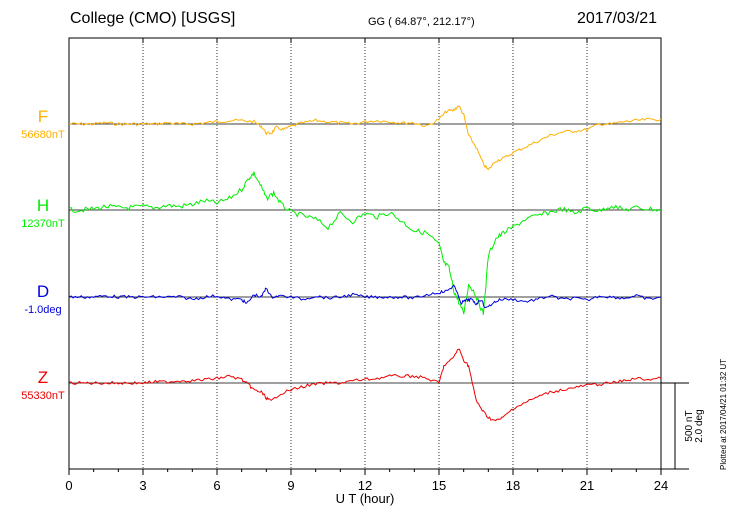 The height and width of the screenshot is (520, 730). I want to click on plotted-timestamp: Plotted at 2017/04/21 01:32 UT, so click(723, 414).